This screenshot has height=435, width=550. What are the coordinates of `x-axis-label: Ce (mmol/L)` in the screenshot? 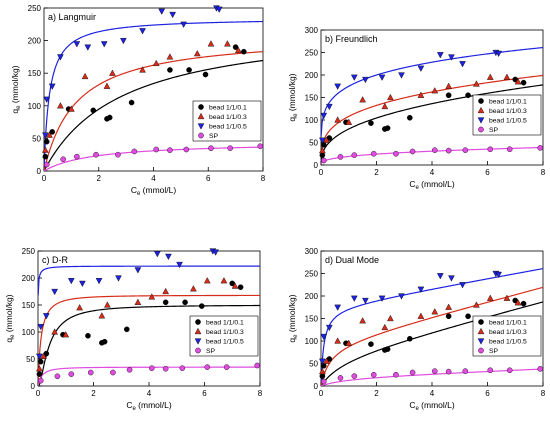 It's located at (432, 185).